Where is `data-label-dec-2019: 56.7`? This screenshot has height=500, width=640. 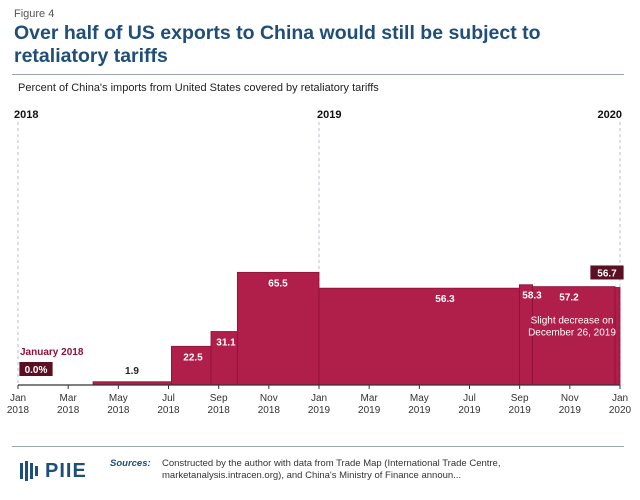 data-label-dec-2019: 56.7 is located at coordinates (607, 273).